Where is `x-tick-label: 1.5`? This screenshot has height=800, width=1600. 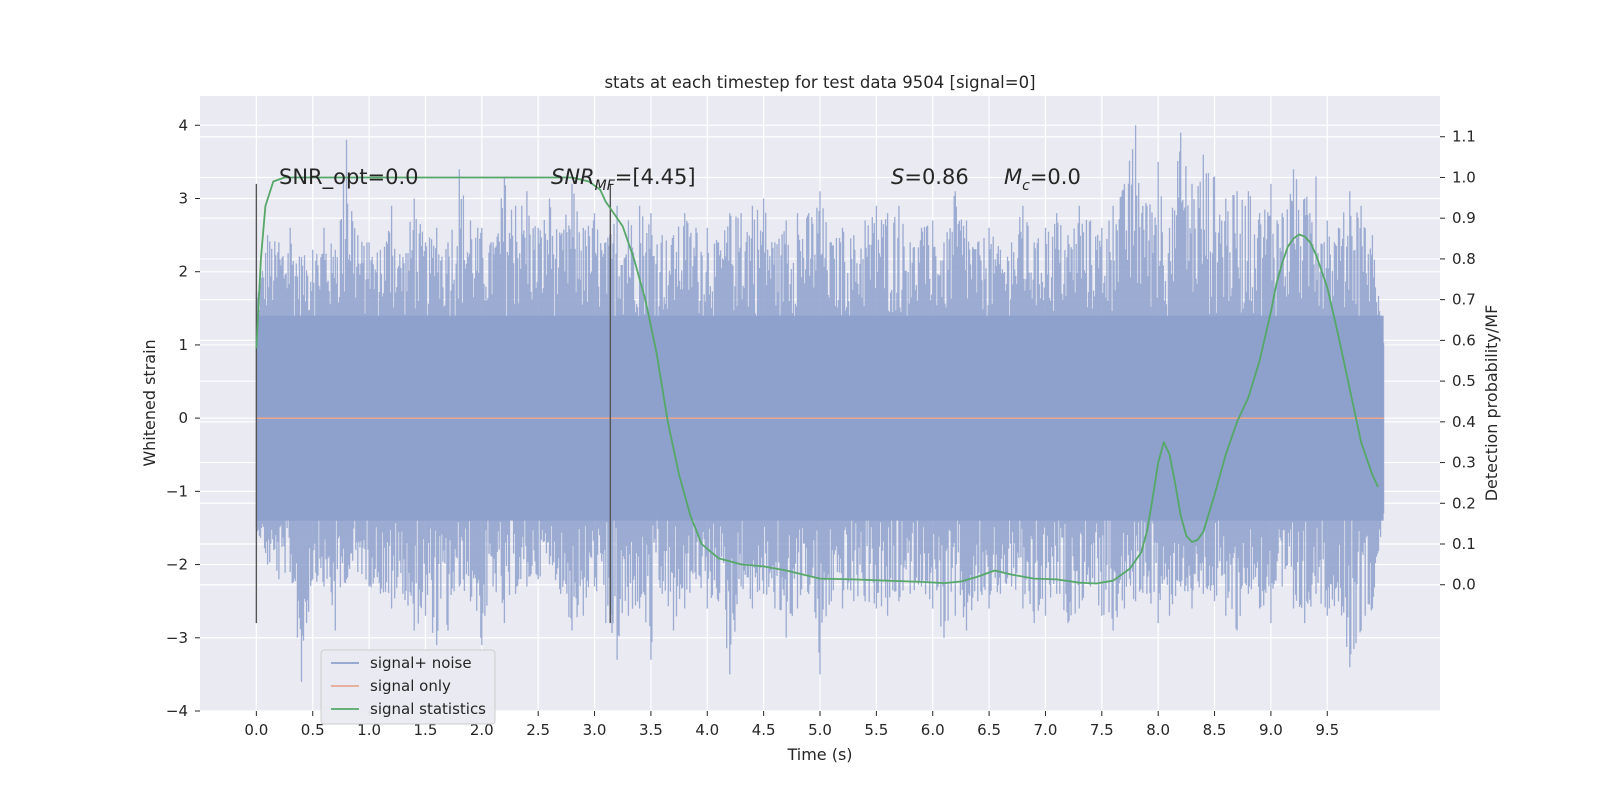
x-tick-label: 1.5 is located at coordinates (426, 730).